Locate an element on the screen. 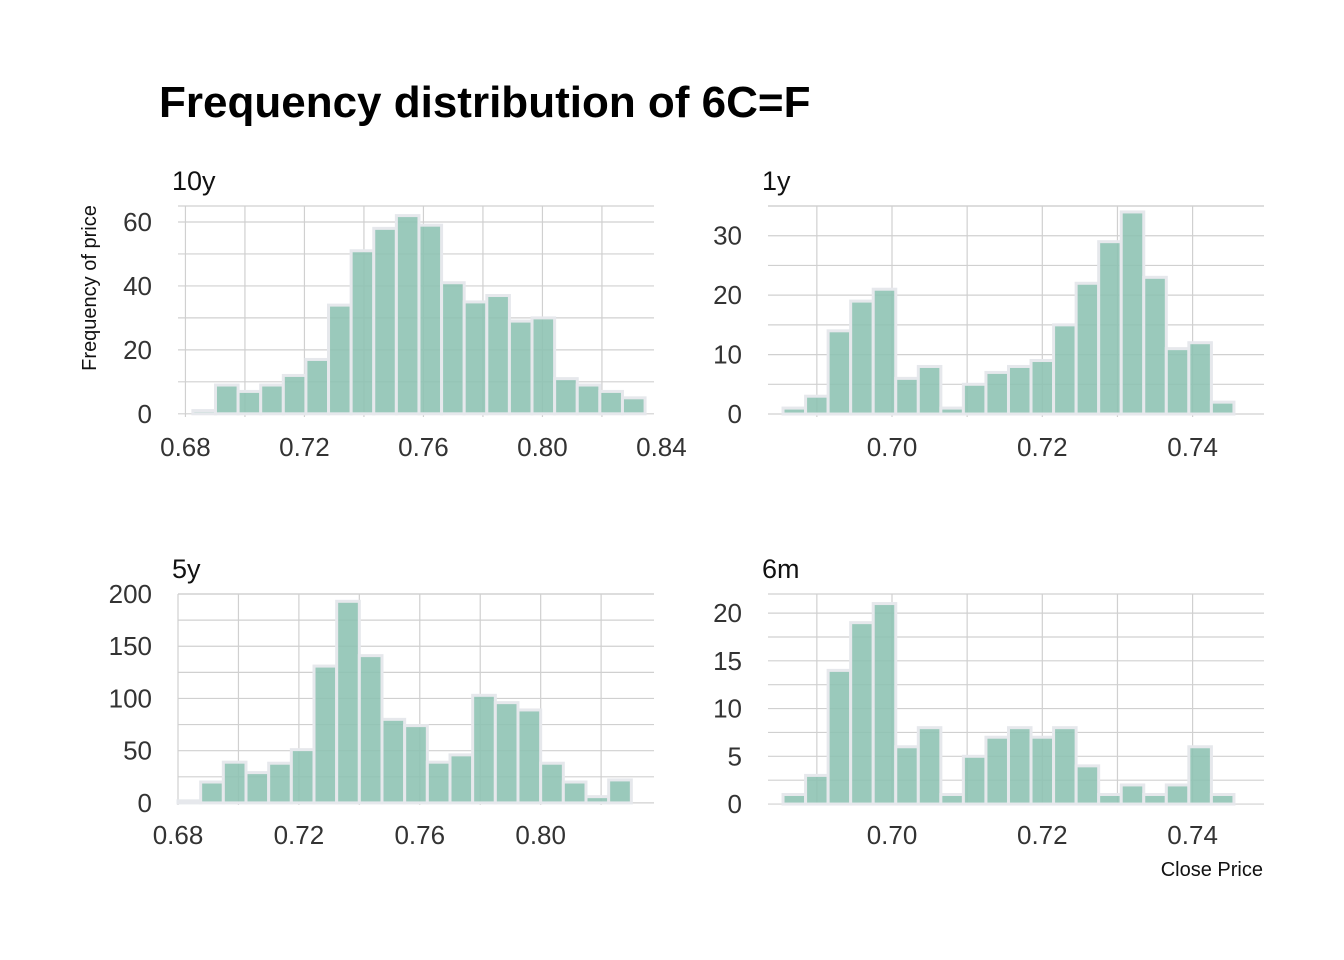 This screenshot has height=960, width=1344. panel-6m: 6m 0 5 10 15 20 0.70 0.72 0.74 is located at coordinates (988, 702).